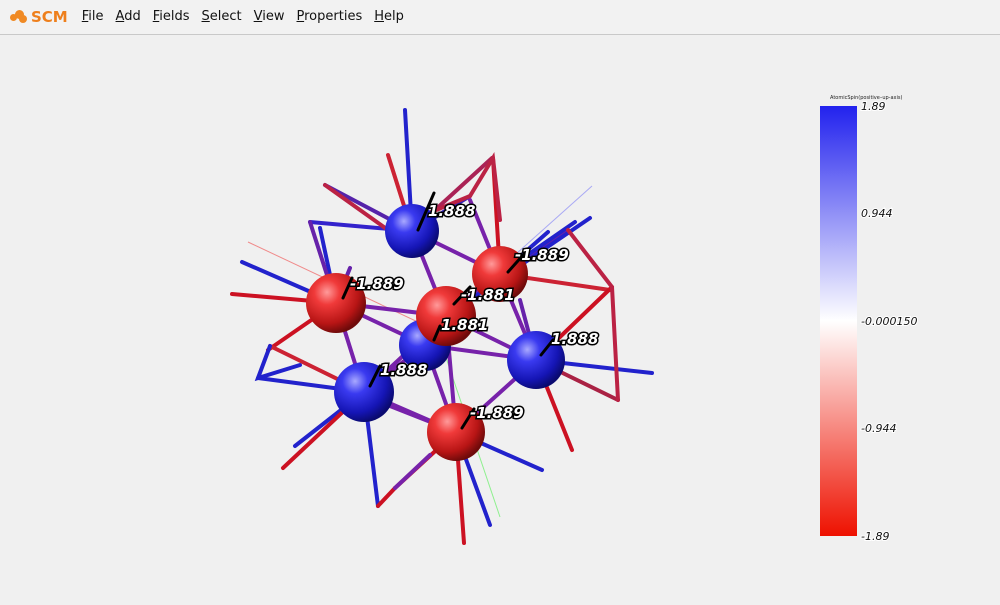  I want to click on atom-red-bottom, so click(456, 432).